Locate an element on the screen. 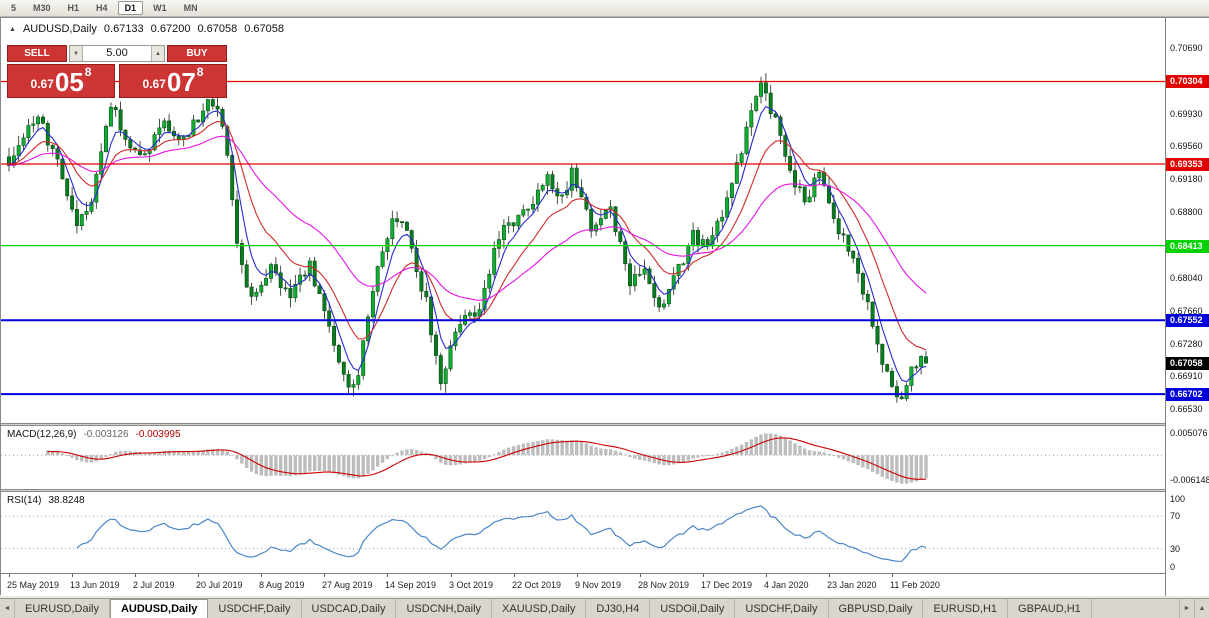 The image size is (1209, 618). rsi-indicator-pane is located at coordinates (583, 532).